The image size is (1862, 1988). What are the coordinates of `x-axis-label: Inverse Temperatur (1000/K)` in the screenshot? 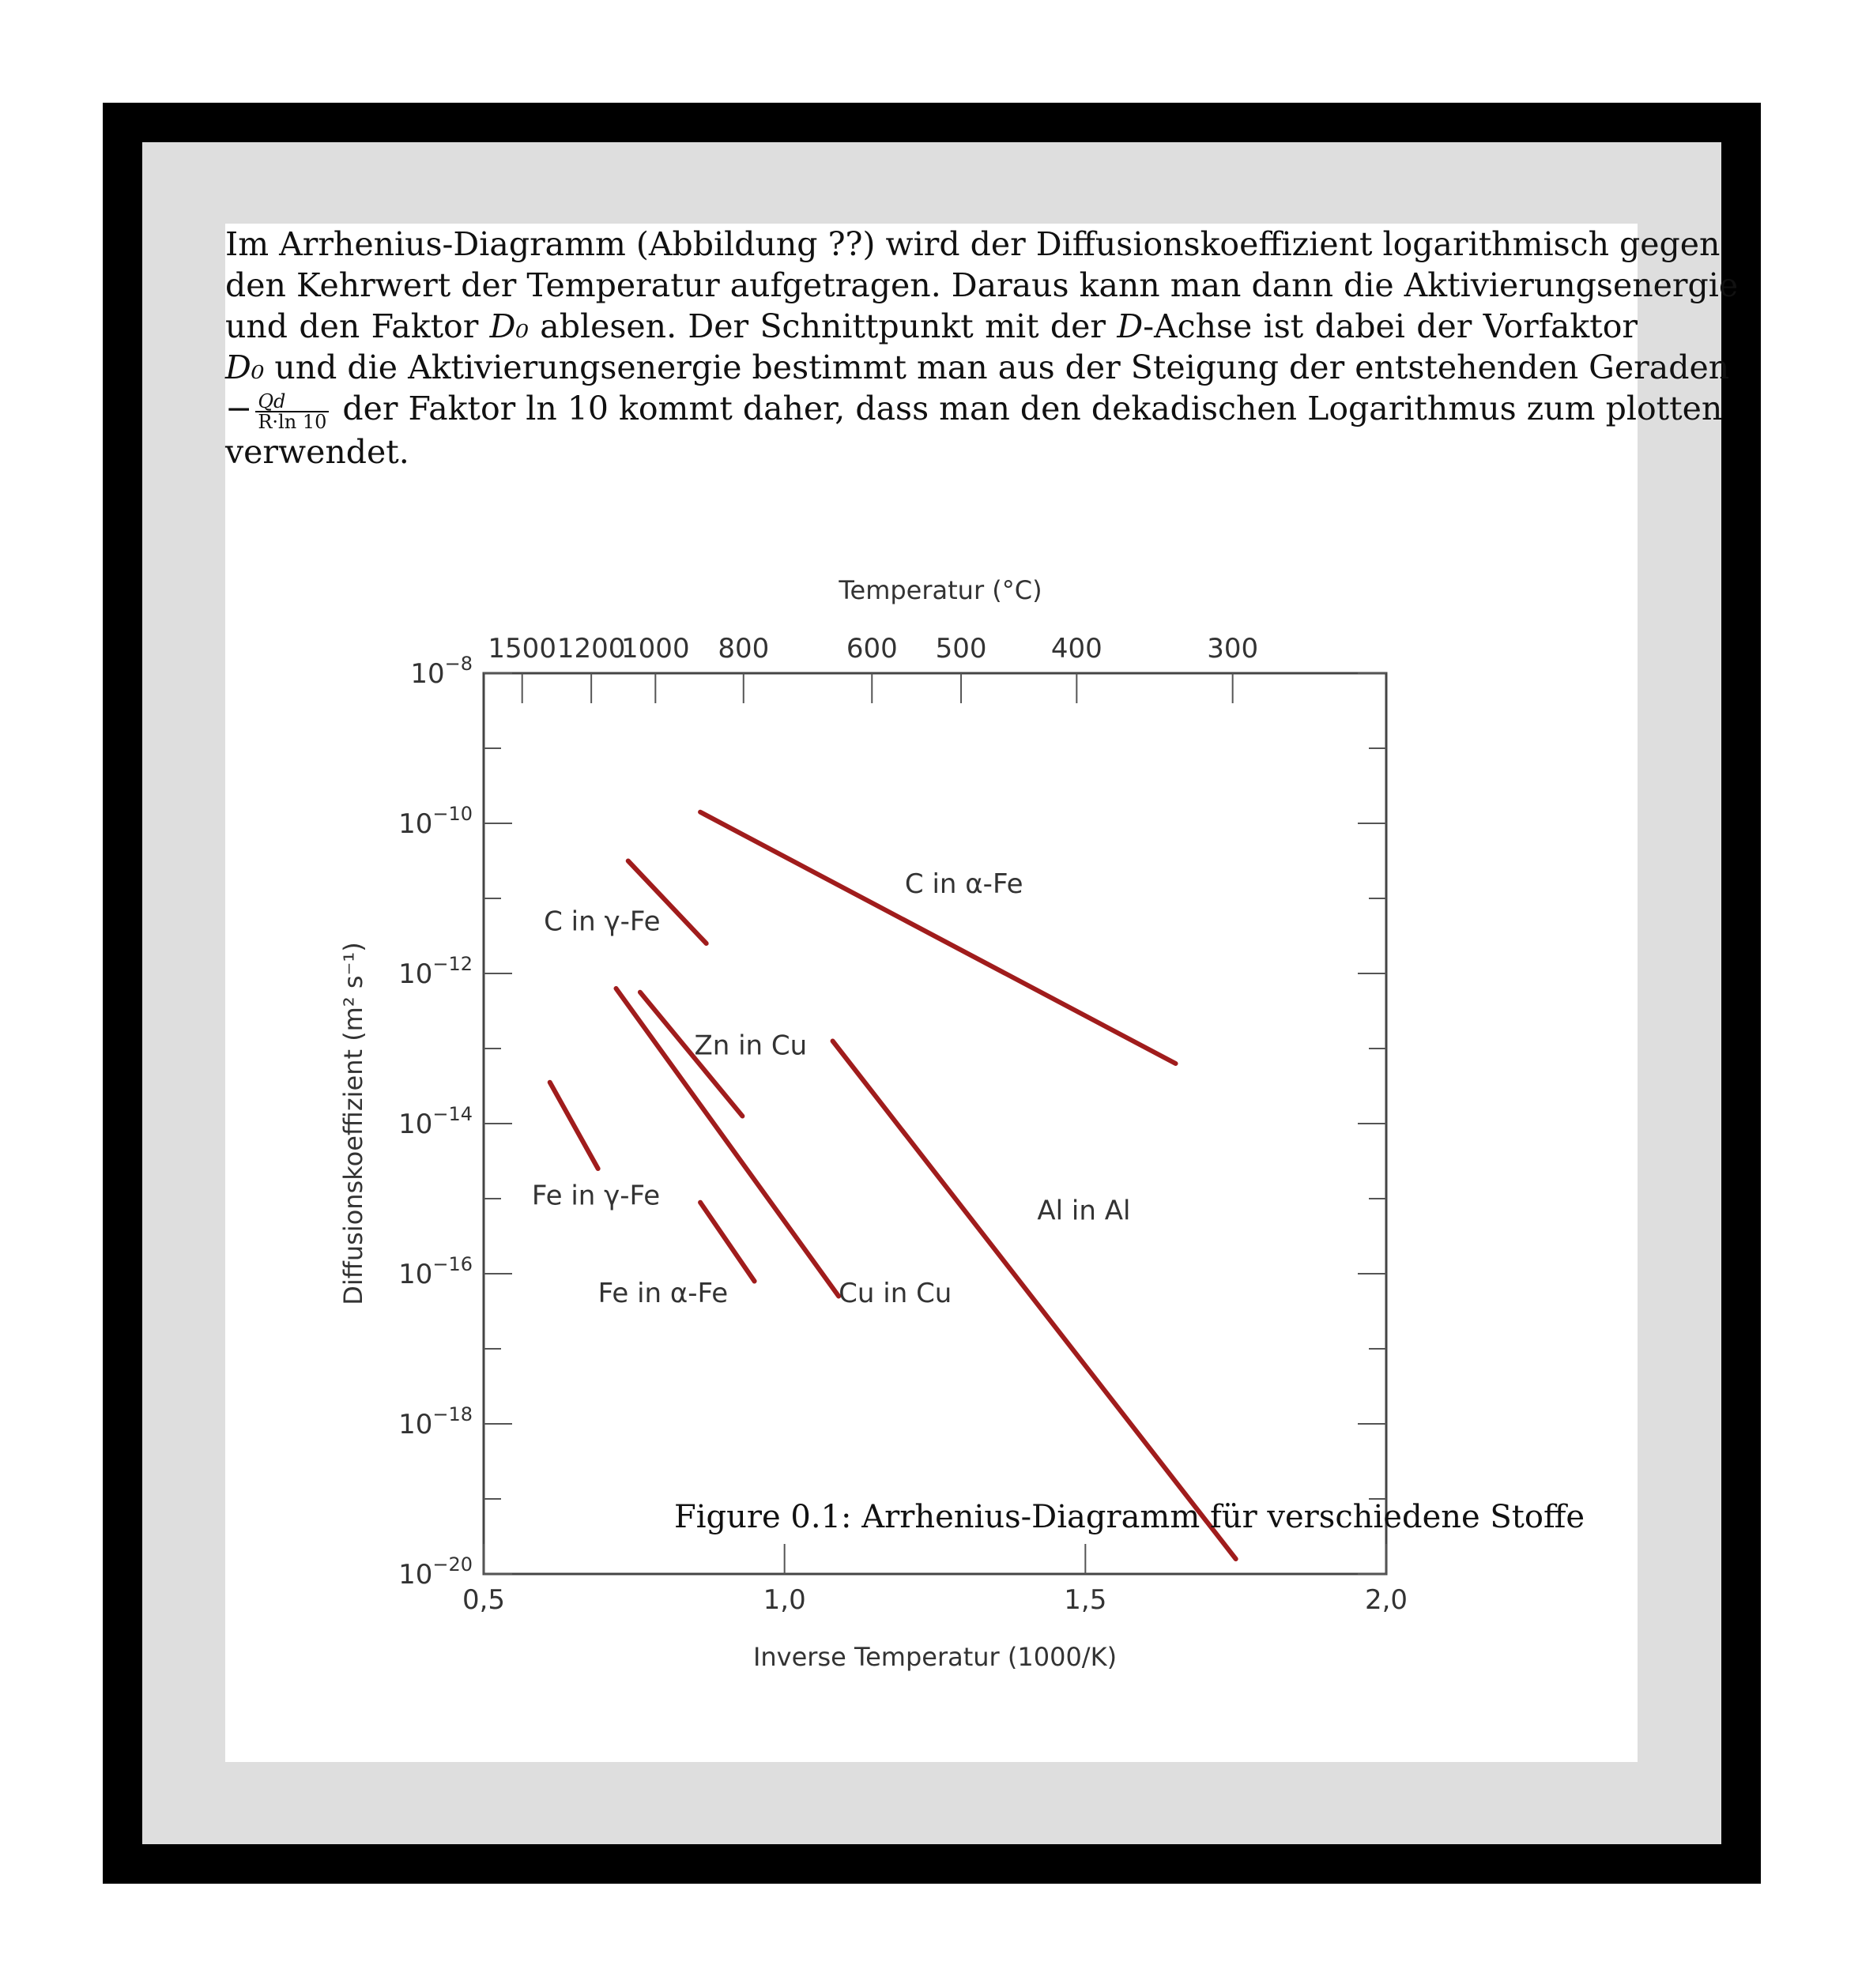 It's located at (935, 1657).